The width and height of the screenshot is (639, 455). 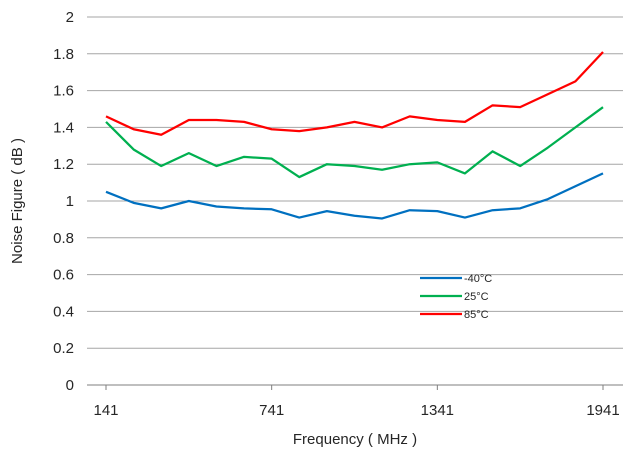 What do you see at coordinates (63, 91) in the screenshot?
I see `y-tick-label: 1.6` at bounding box center [63, 91].